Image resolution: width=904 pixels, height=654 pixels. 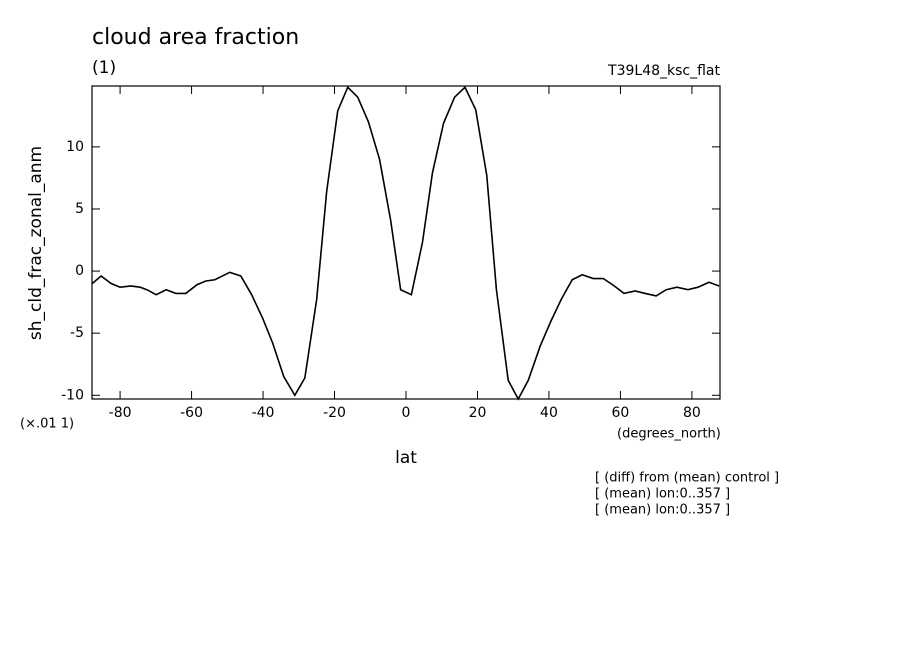 What do you see at coordinates (36, 243) in the screenshot?
I see `y-axis-label: sh_cld_frac_zonal_anm` at bounding box center [36, 243].